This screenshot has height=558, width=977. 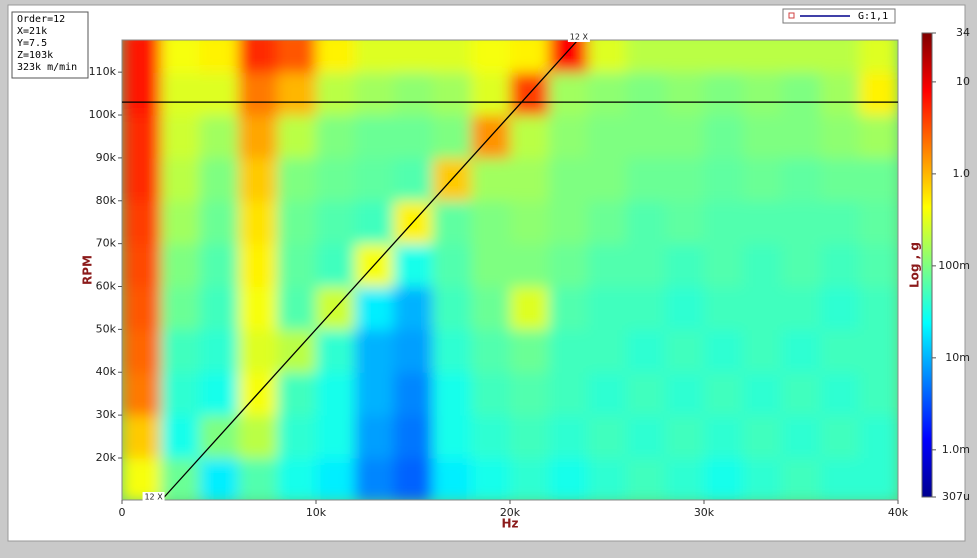 I want to click on x-tick-label: 10k, so click(x=316, y=512).